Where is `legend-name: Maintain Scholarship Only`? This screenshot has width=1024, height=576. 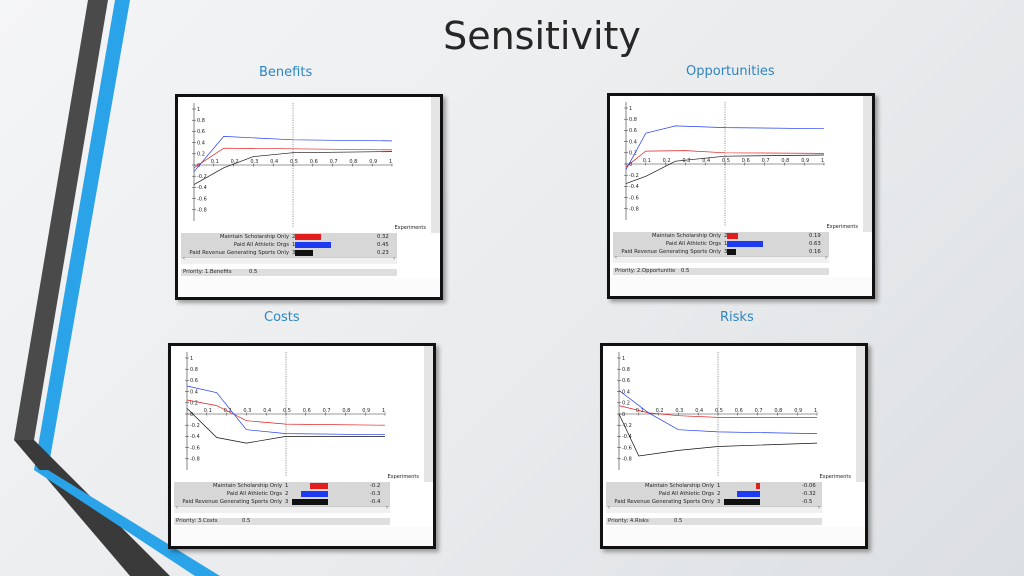
legend-name: Maintain Scholarship Only is located at coordinates (247, 486).